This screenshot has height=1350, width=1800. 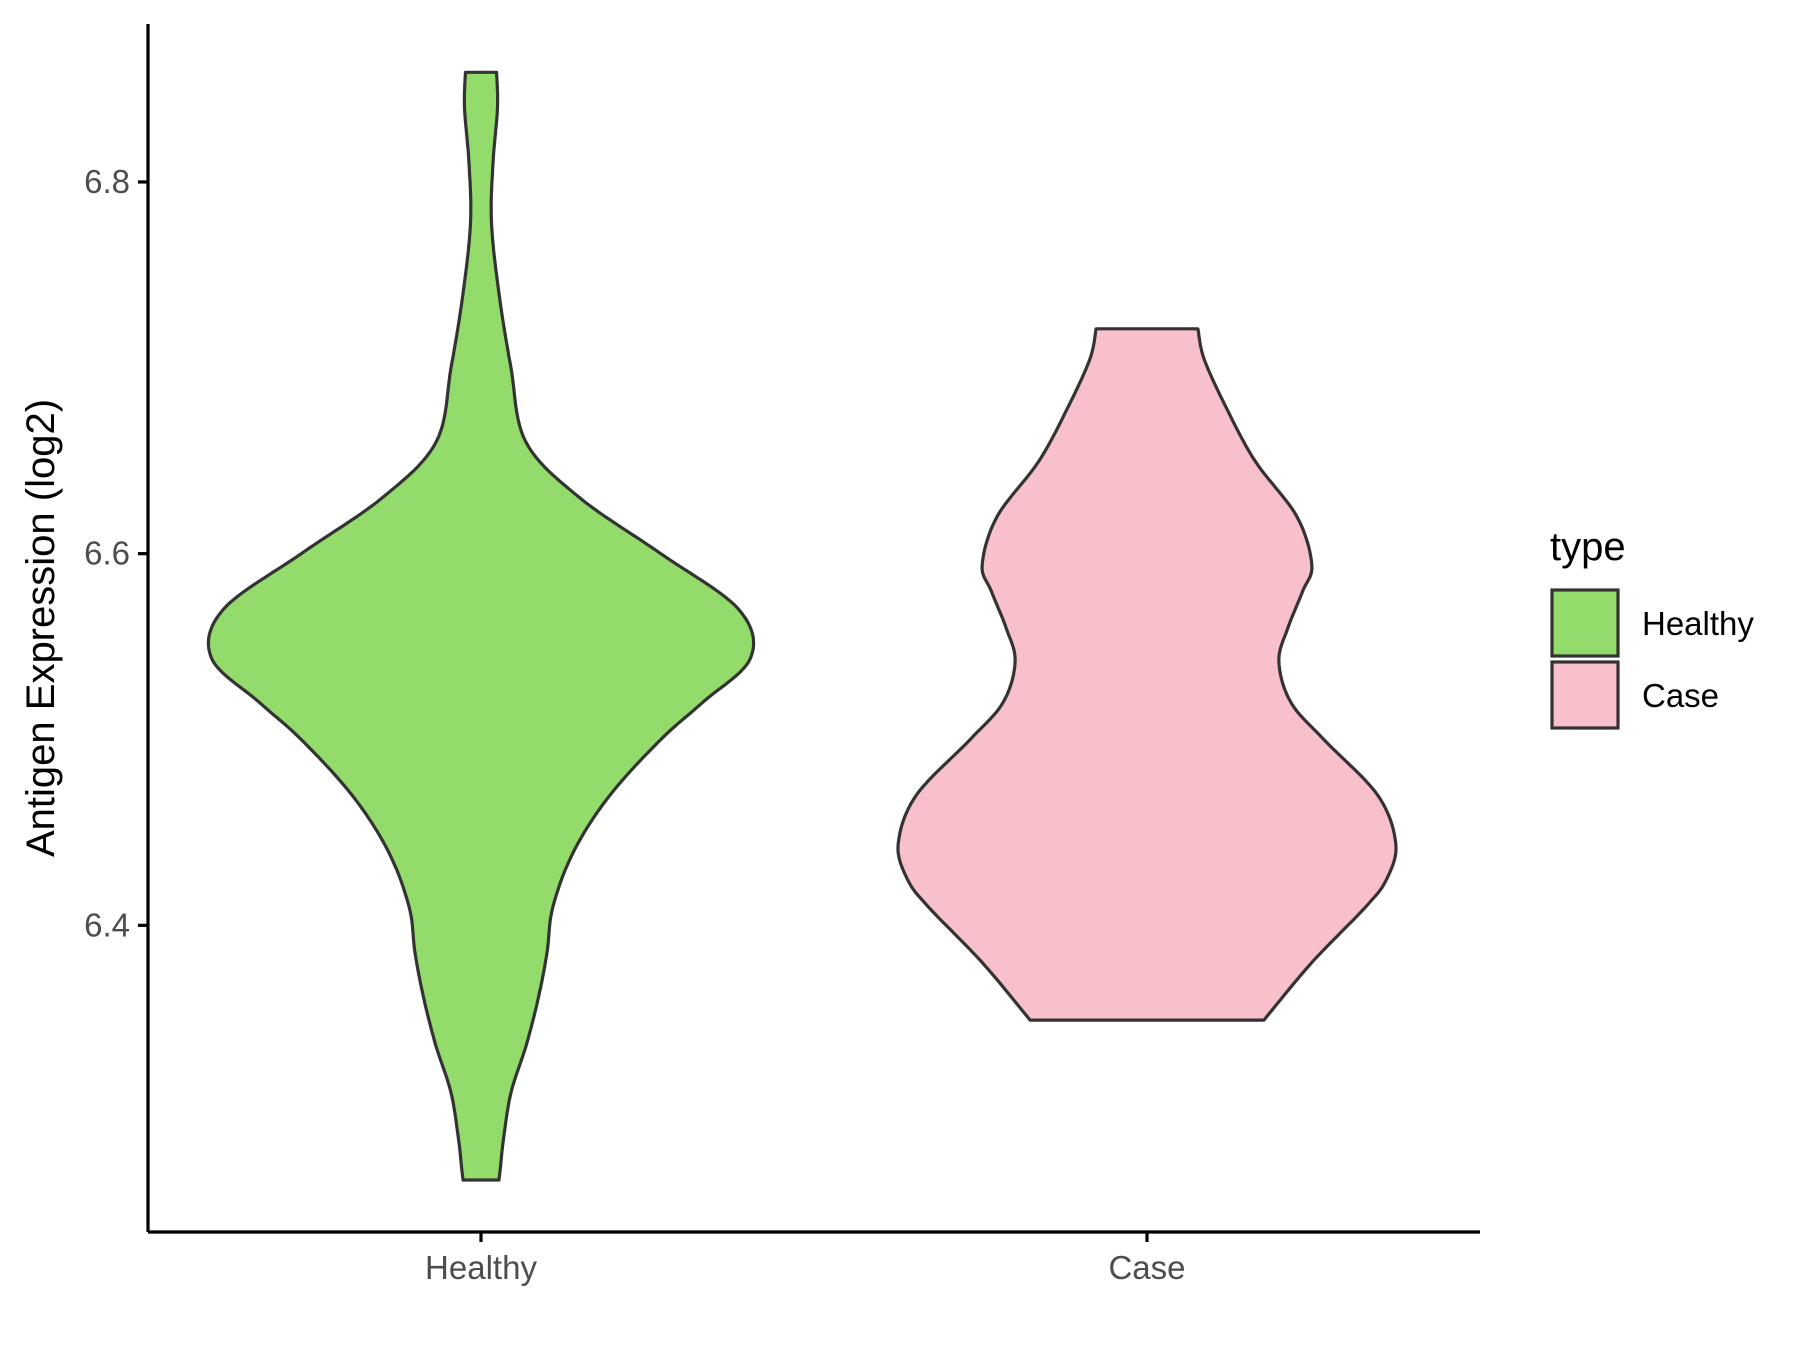 I want to click on legend-key-case, so click(x=1585, y=695).